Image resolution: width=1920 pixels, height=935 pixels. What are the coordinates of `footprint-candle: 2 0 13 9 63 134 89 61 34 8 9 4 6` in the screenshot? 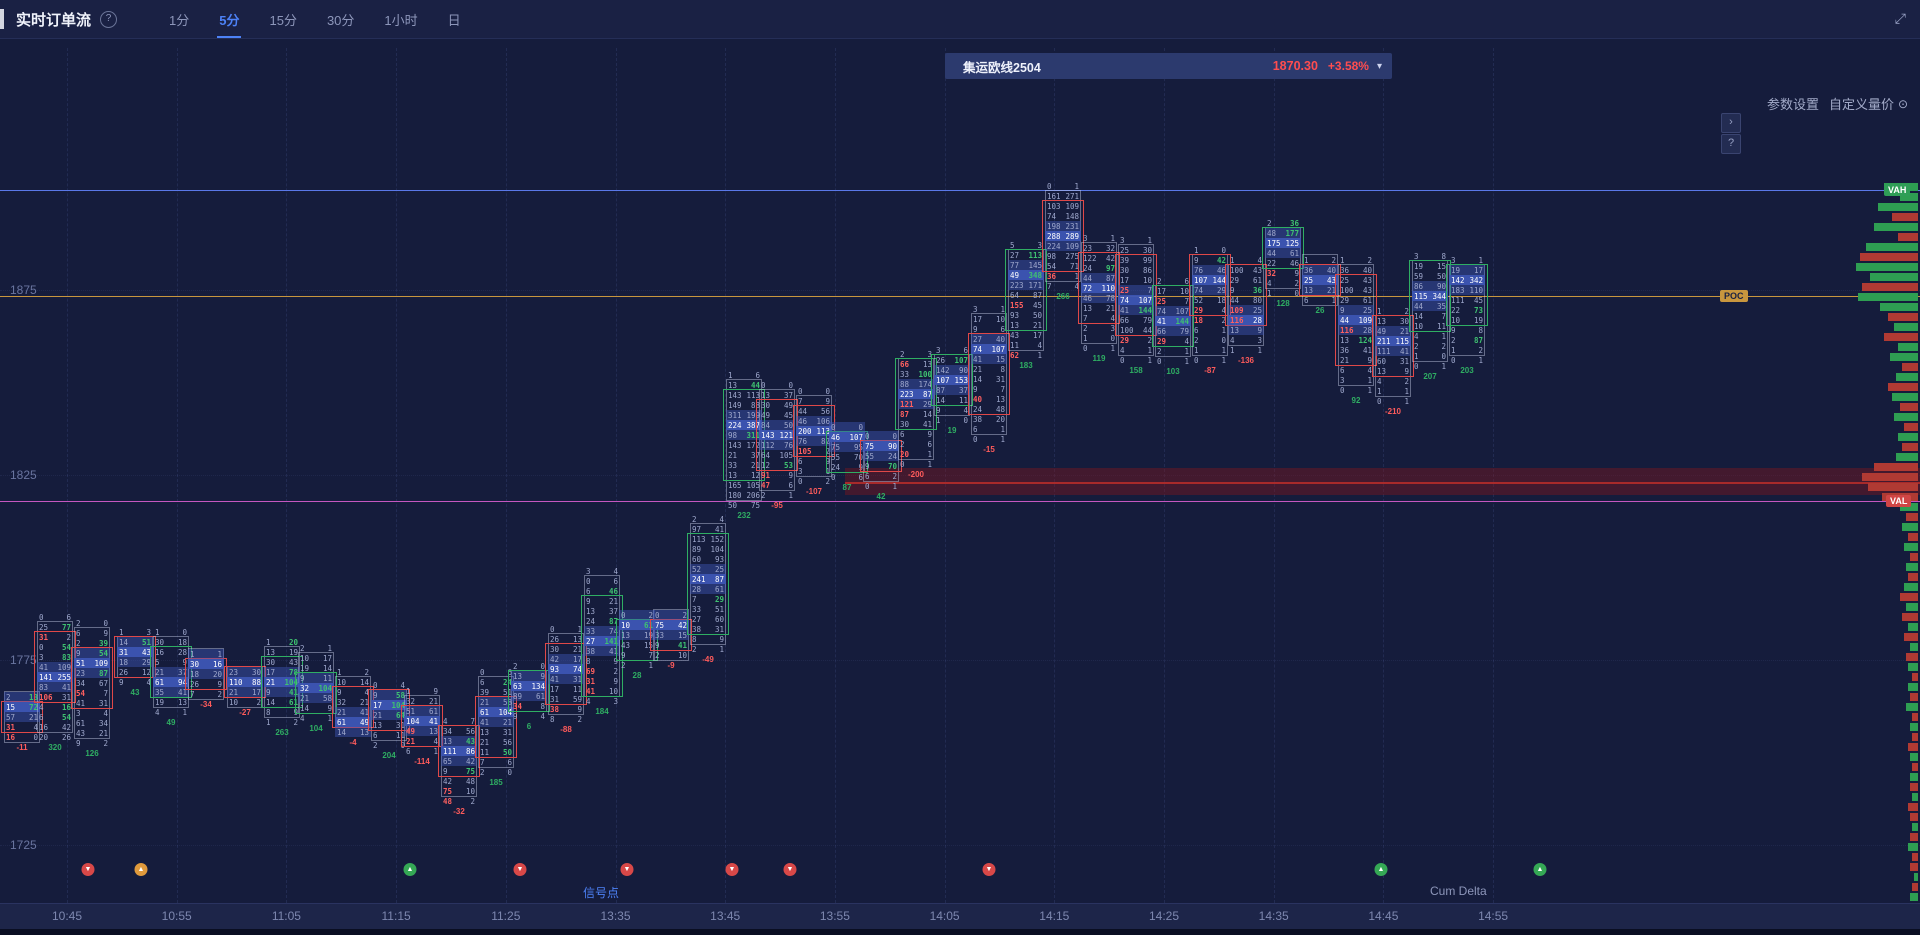 It's located at (529, 696).